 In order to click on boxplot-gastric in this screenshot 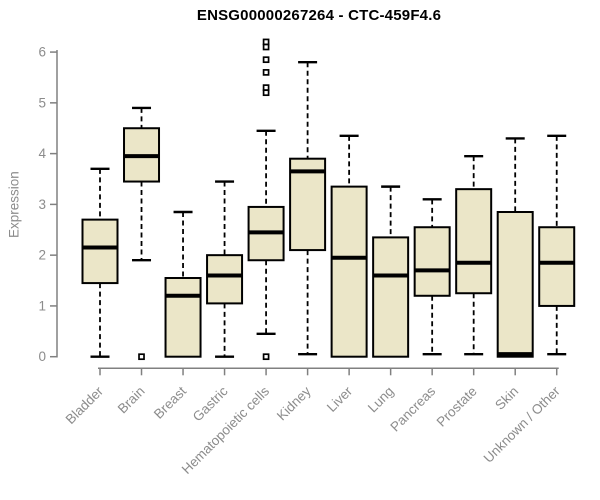, I will do `click(225, 269)`.